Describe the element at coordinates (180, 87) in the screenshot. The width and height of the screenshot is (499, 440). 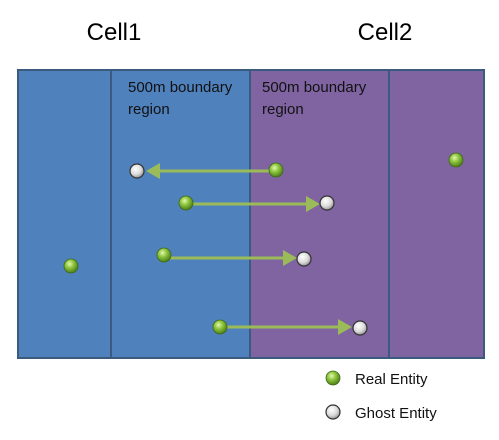
I see `left-boundary-label-line1: 500m boundary` at that location.